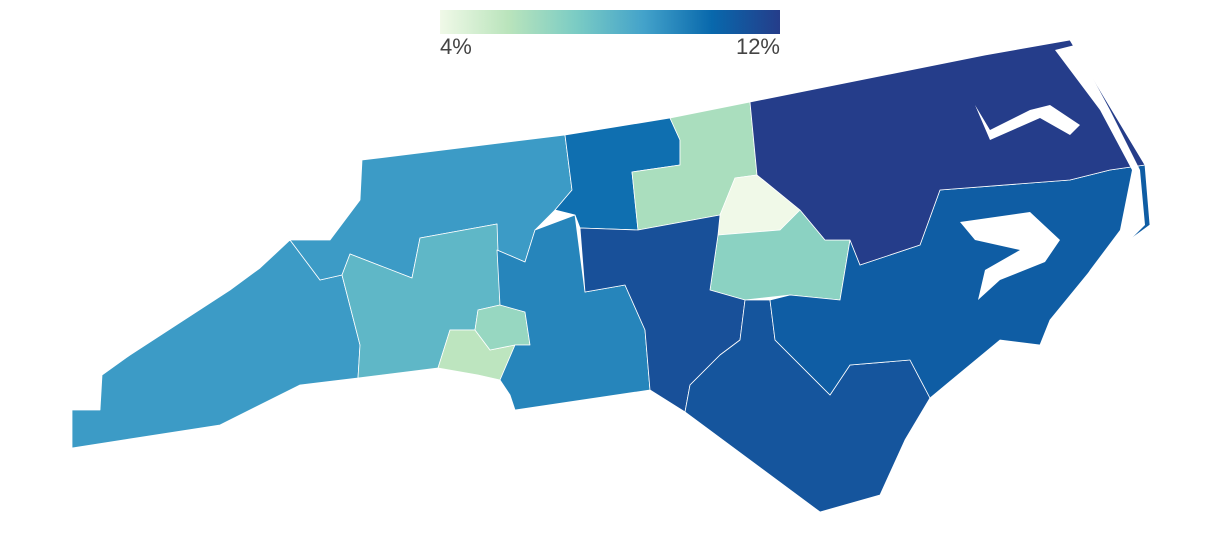 The height and width of the screenshot is (550, 1220). What do you see at coordinates (456, 46) in the screenshot?
I see `colorbar-tick-label: 4%` at bounding box center [456, 46].